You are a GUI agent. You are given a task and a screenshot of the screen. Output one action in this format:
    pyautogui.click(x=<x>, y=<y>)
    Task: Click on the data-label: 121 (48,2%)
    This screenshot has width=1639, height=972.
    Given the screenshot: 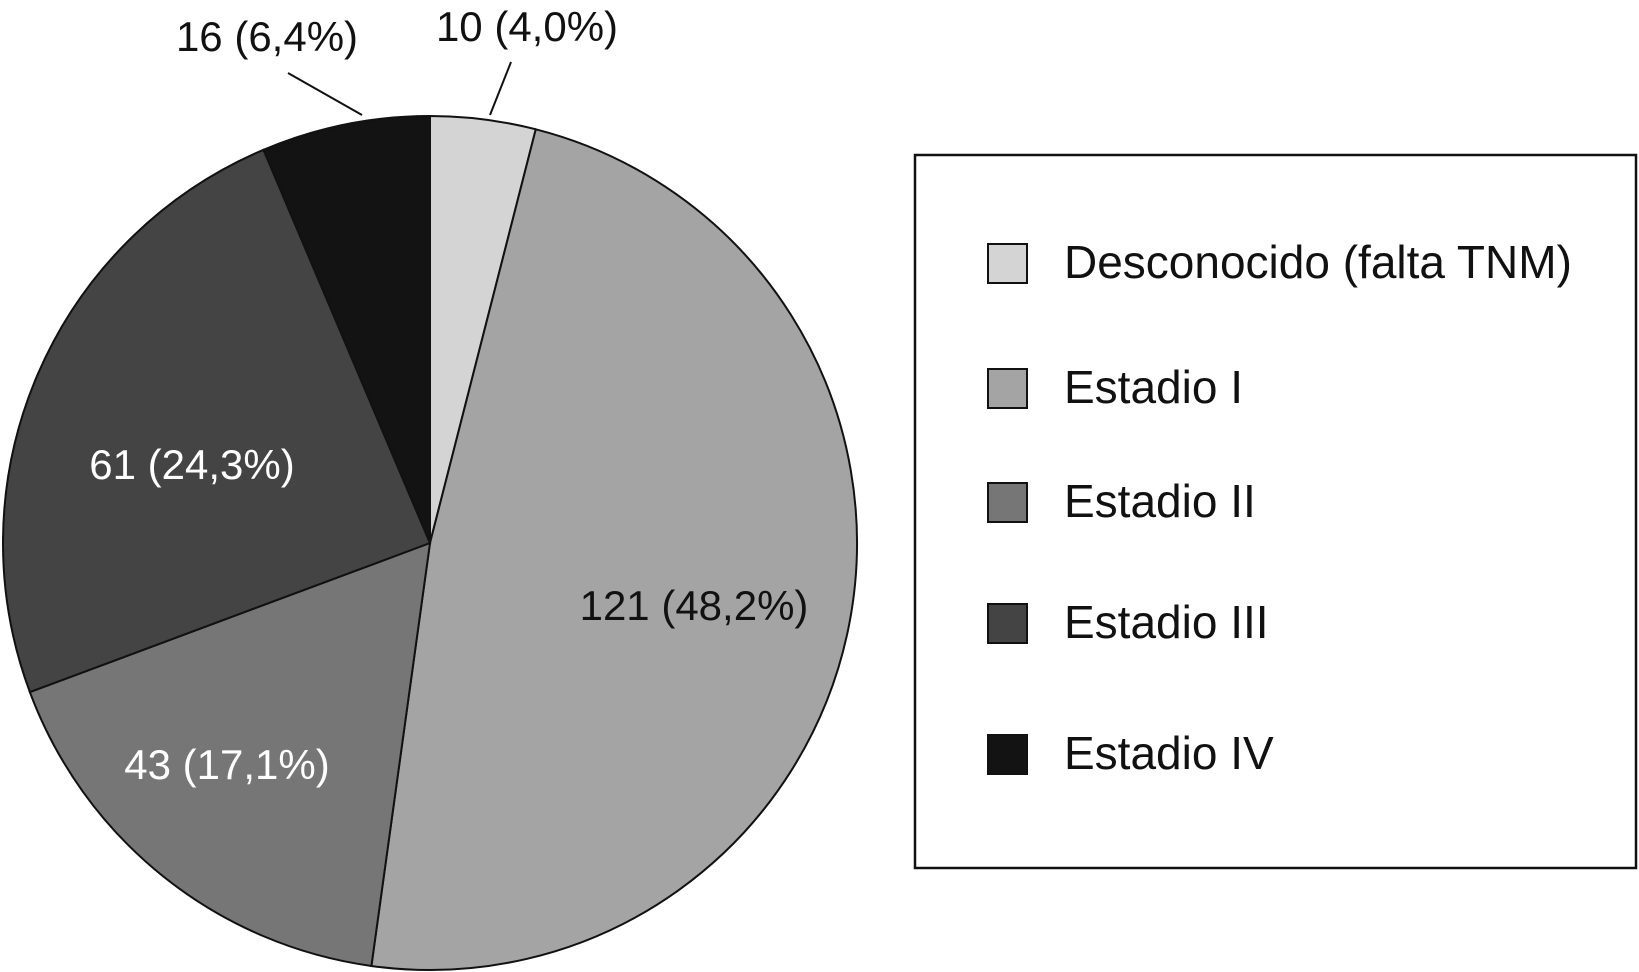 What is the action you would take?
    pyautogui.click(x=694, y=605)
    